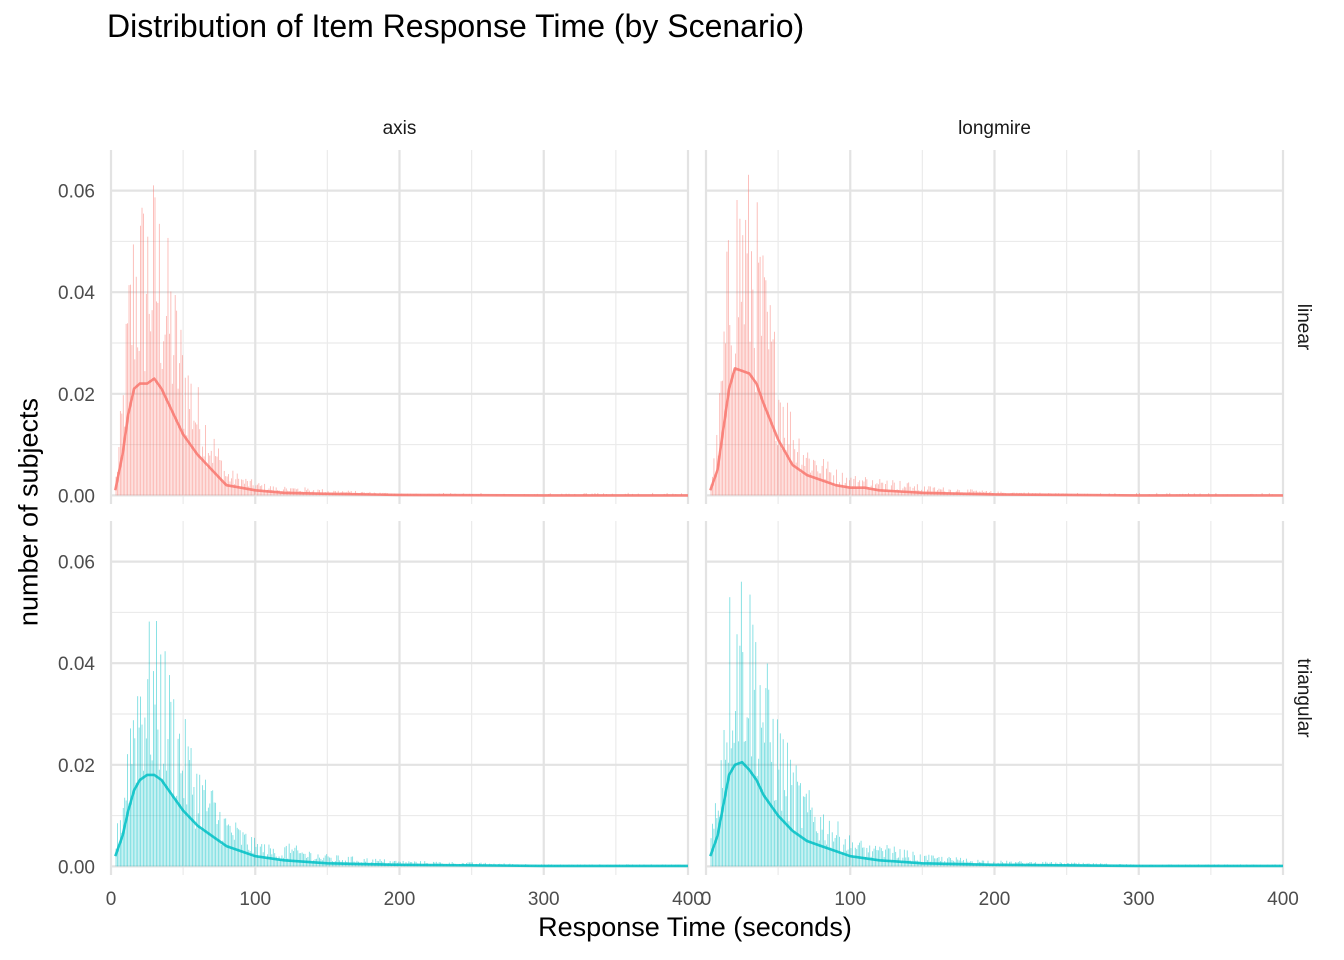  Describe the element at coordinates (76, 563) in the screenshot. I see `y-tick-label: 0.06` at that location.